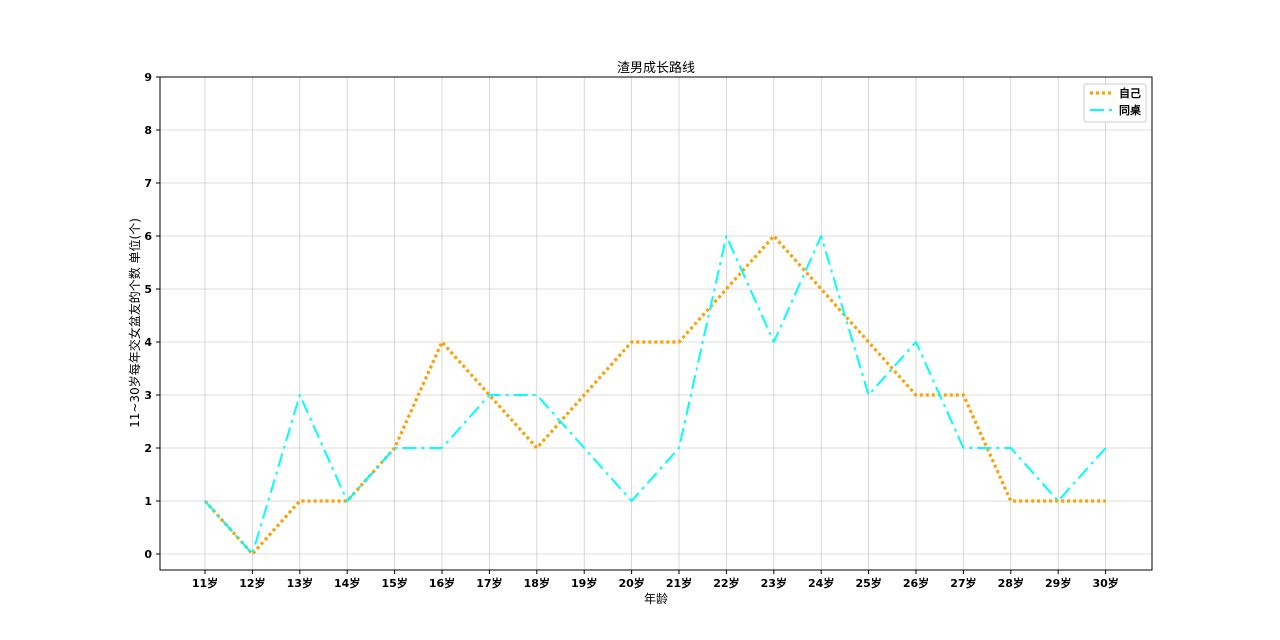 Image resolution: width=1280 pixels, height=640 pixels. What do you see at coordinates (1130, 110) in the screenshot?
I see `legend-label-1: 同桌` at bounding box center [1130, 110].